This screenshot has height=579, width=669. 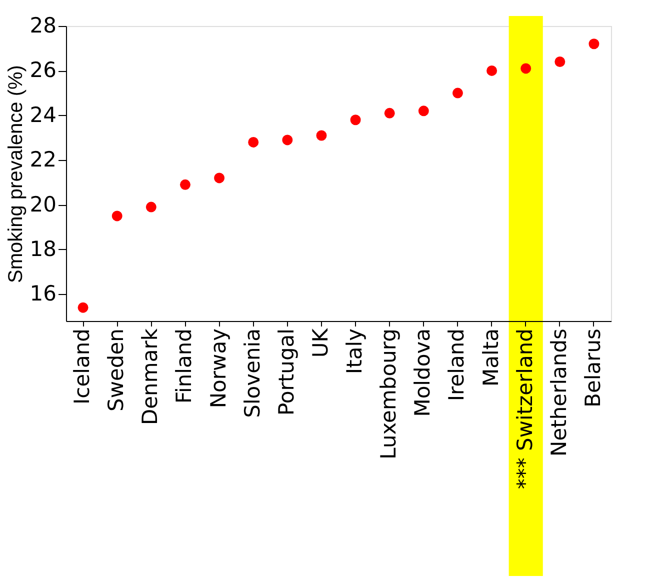 What do you see at coordinates (43, 114) in the screenshot?
I see `y-tick-label: 24` at bounding box center [43, 114].